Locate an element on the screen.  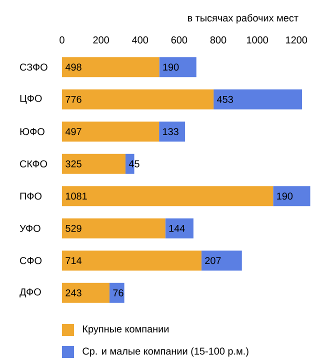
data-label: 45 is located at coordinates (134, 164).